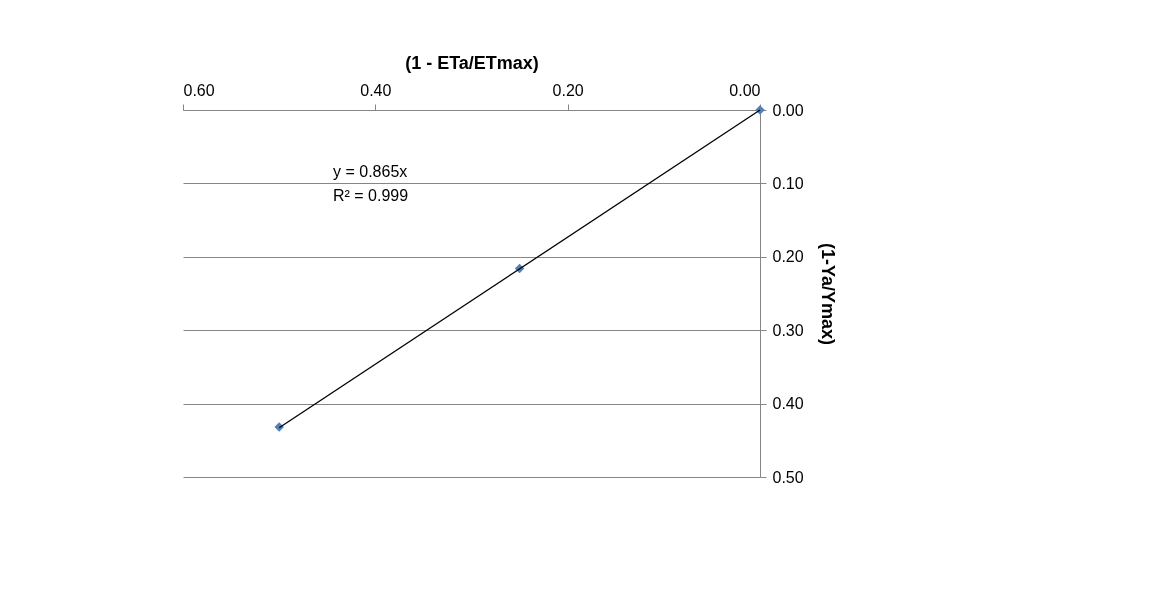 Image resolution: width=1168 pixels, height=602 pixels. Describe the element at coordinates (370, 171) in the screenshot. I see `annotation: y = 0.865x` at that location.